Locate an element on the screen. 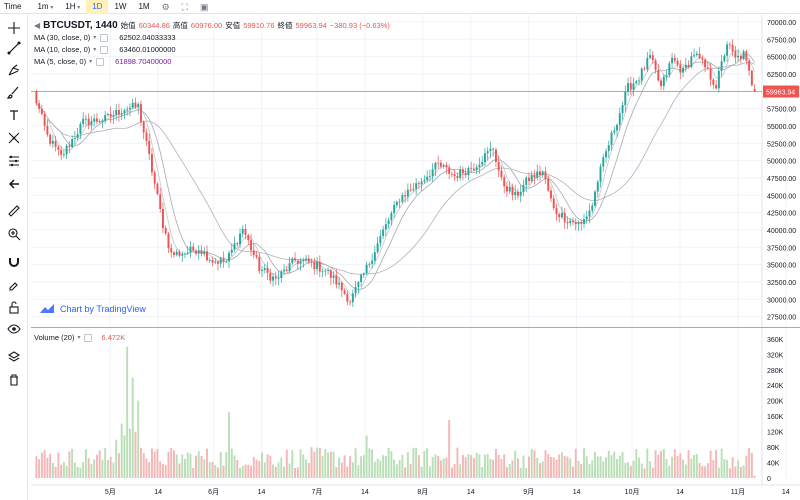 This screenshot has height=500, width=800. trend-line-icon is located at coordinates (14, 48).